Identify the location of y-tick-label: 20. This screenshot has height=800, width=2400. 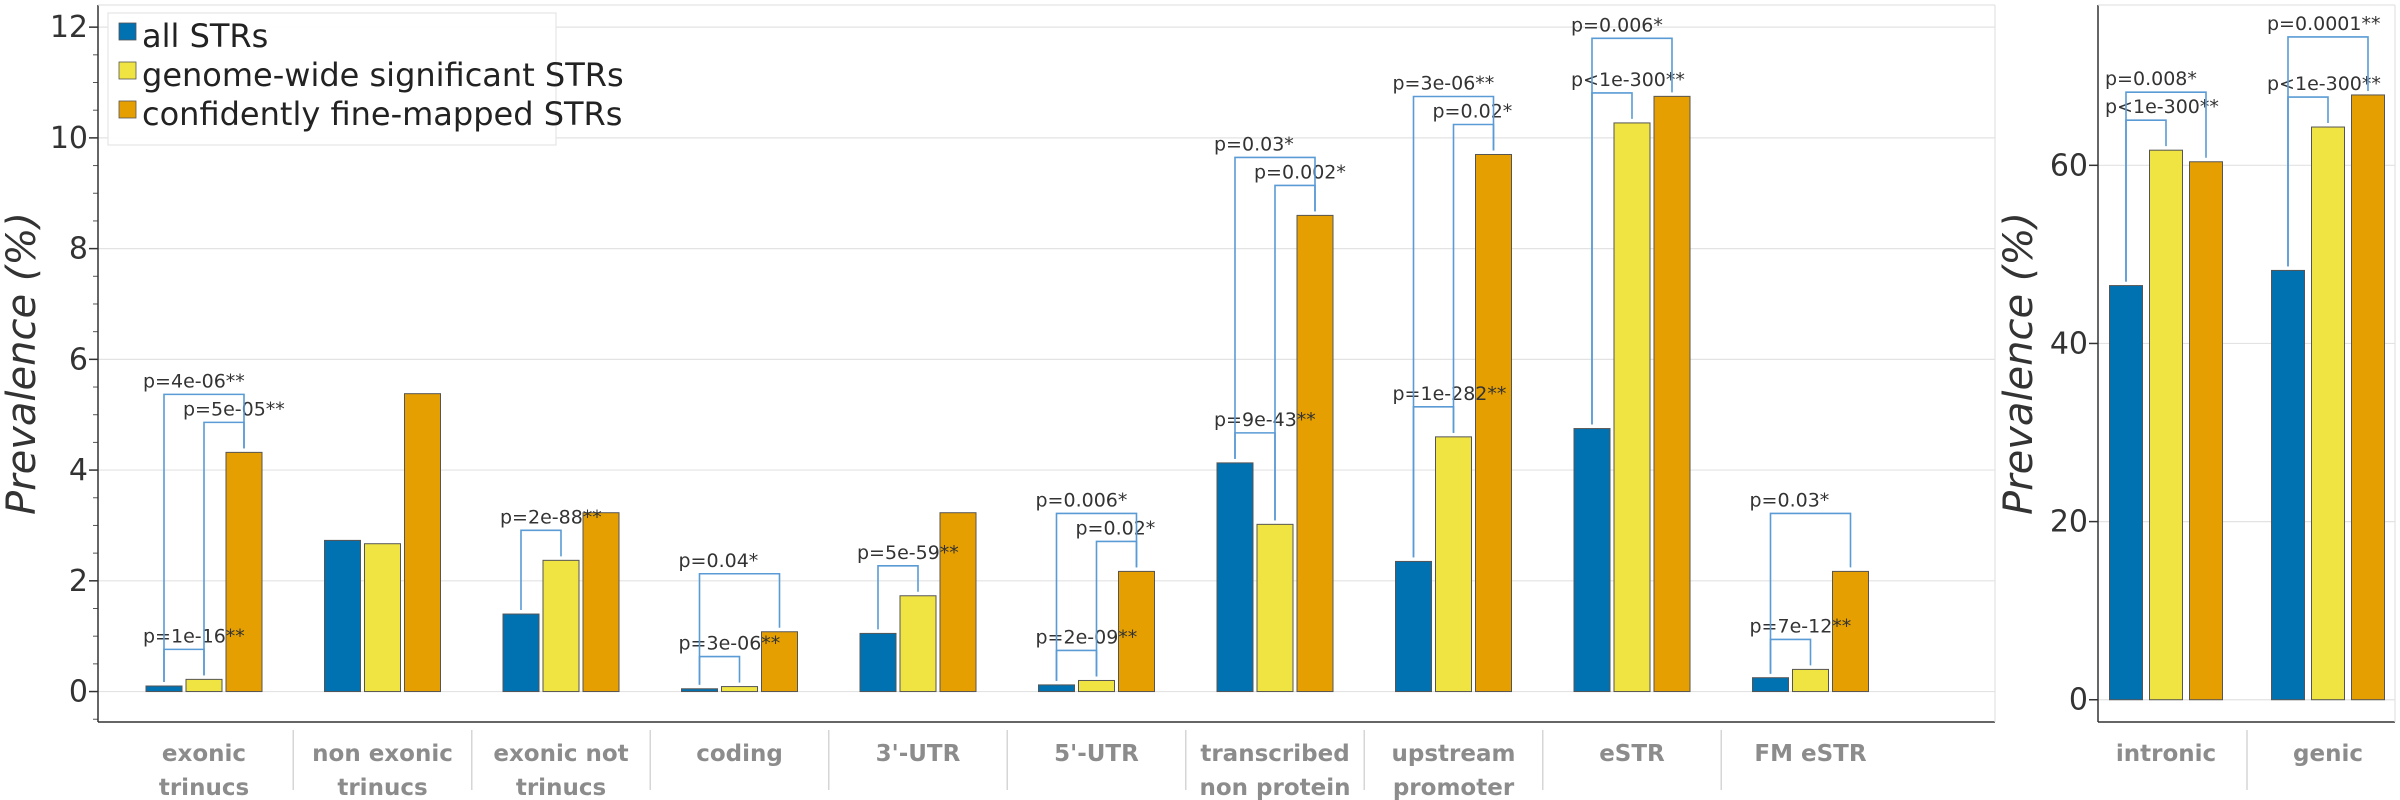
(2069, 522).